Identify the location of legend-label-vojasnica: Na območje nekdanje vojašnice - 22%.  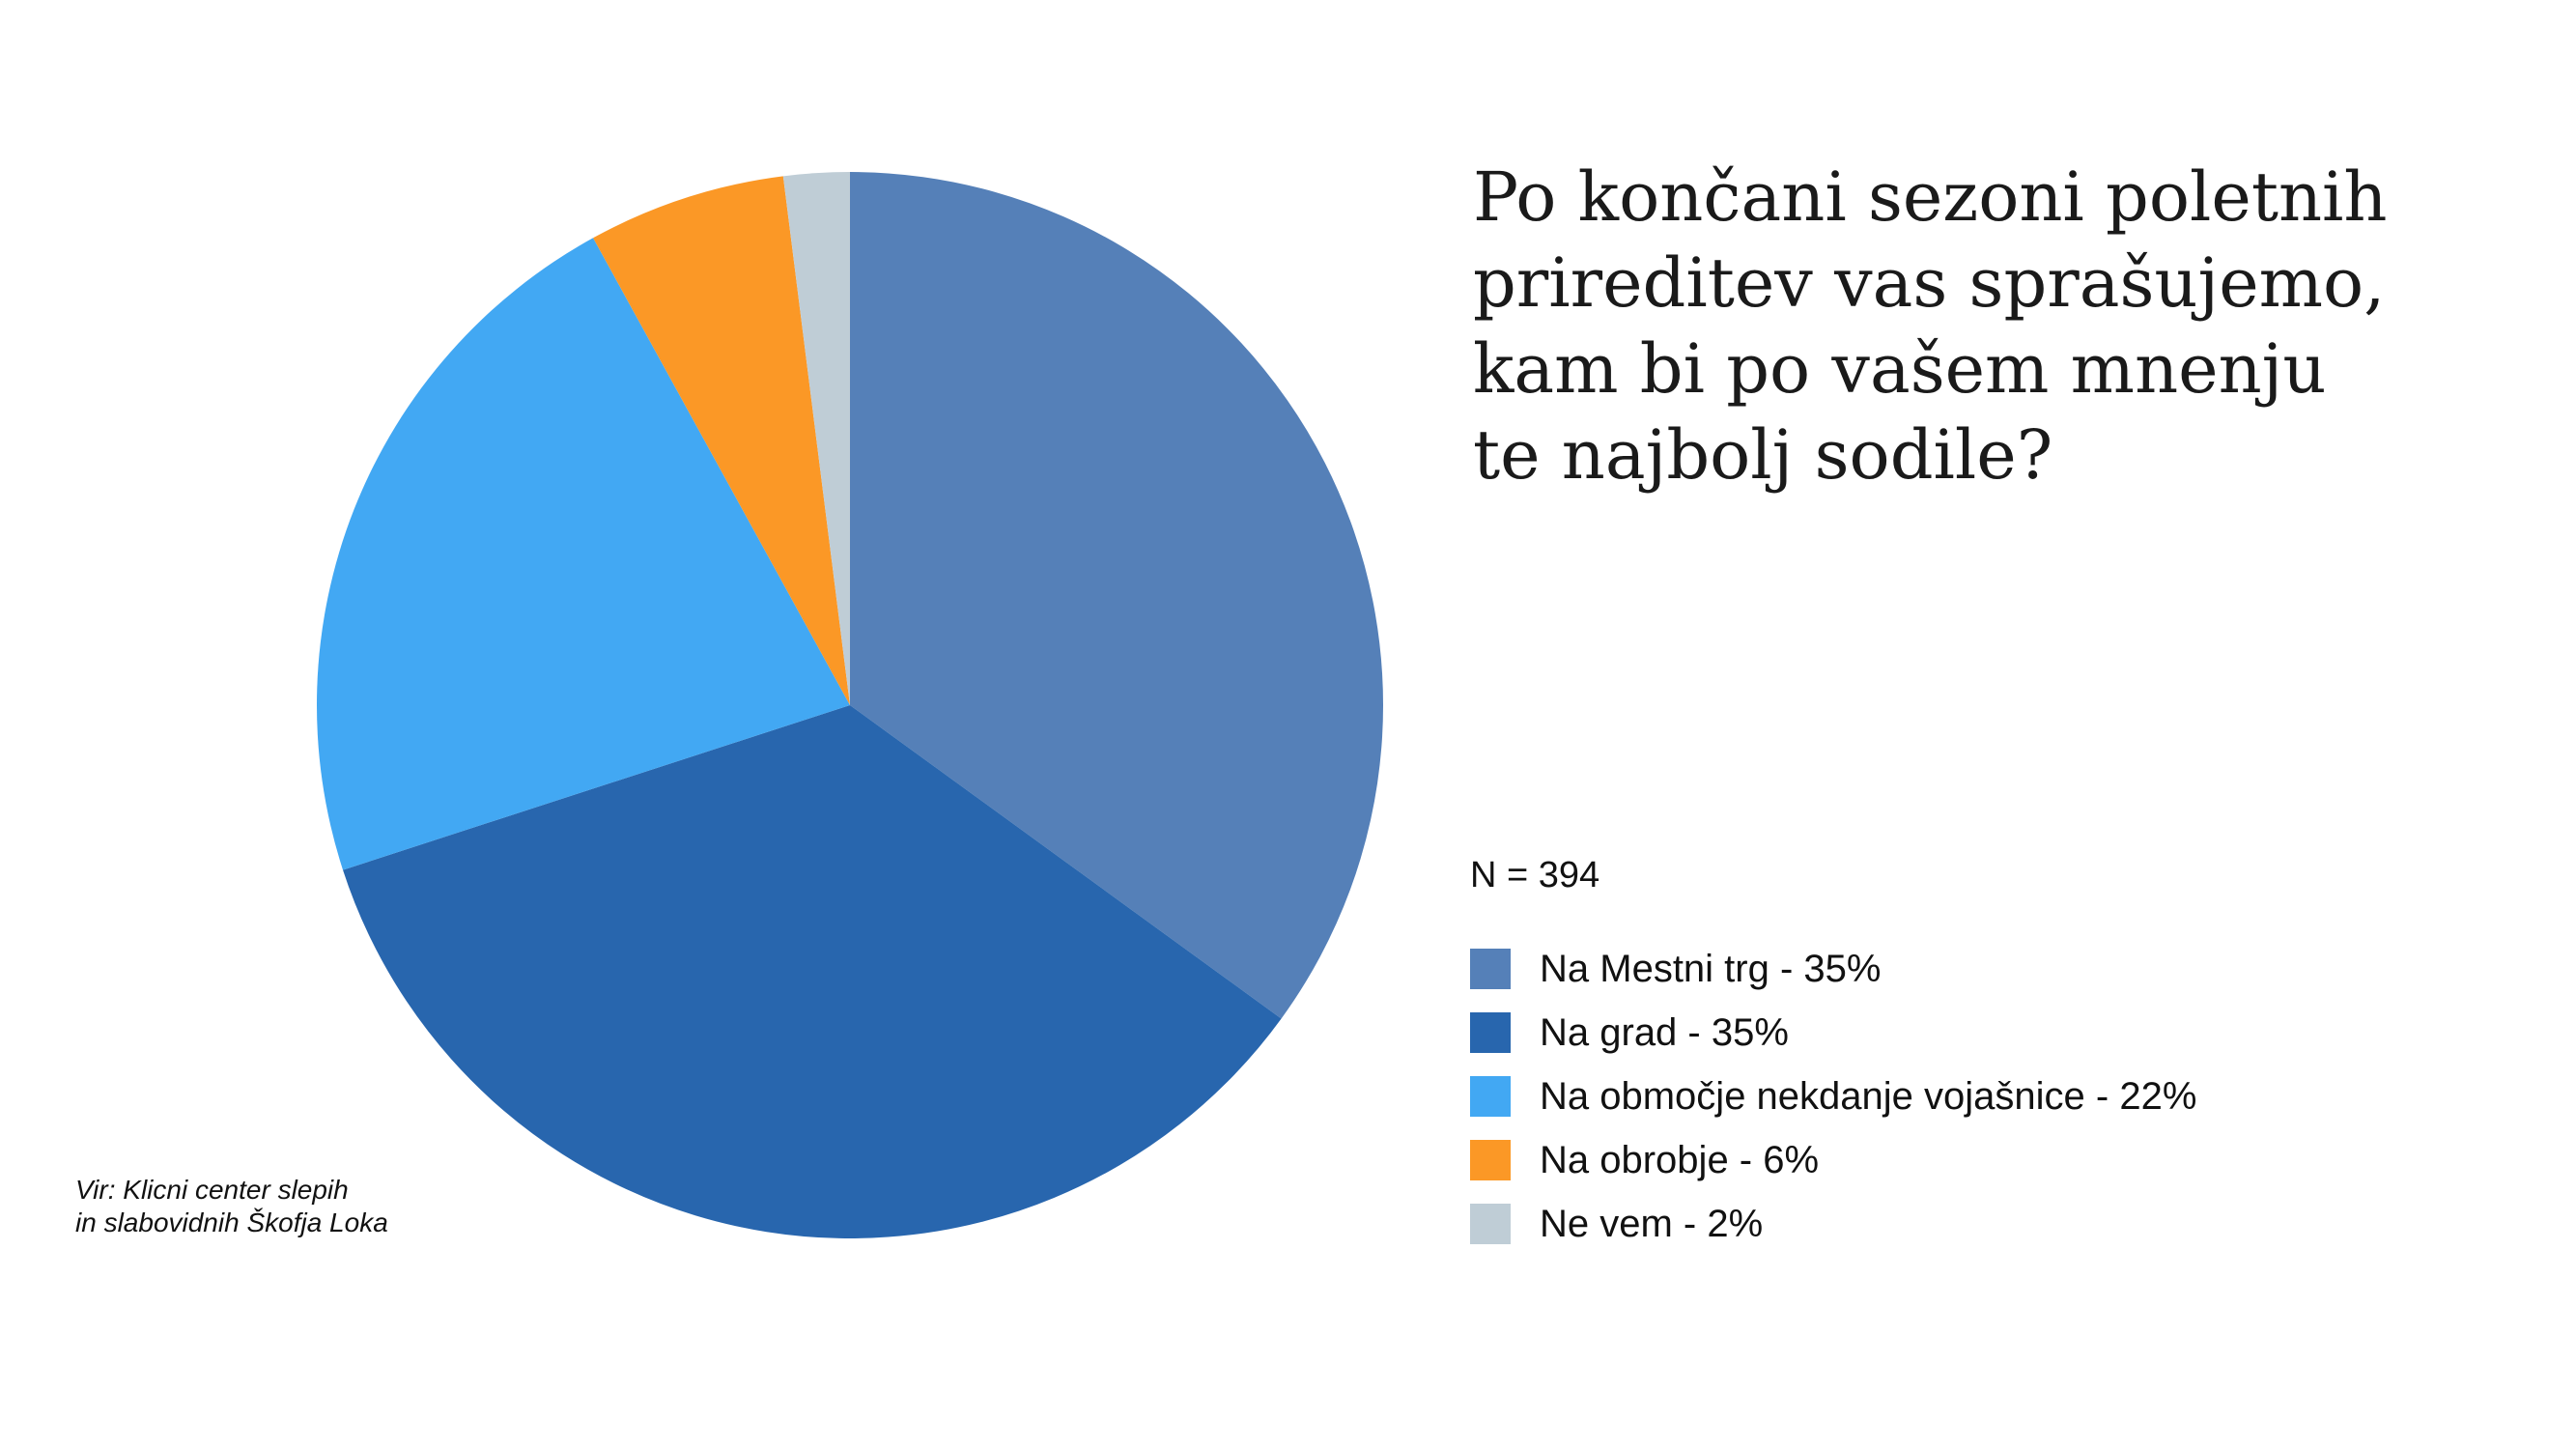
(1868, 1096).